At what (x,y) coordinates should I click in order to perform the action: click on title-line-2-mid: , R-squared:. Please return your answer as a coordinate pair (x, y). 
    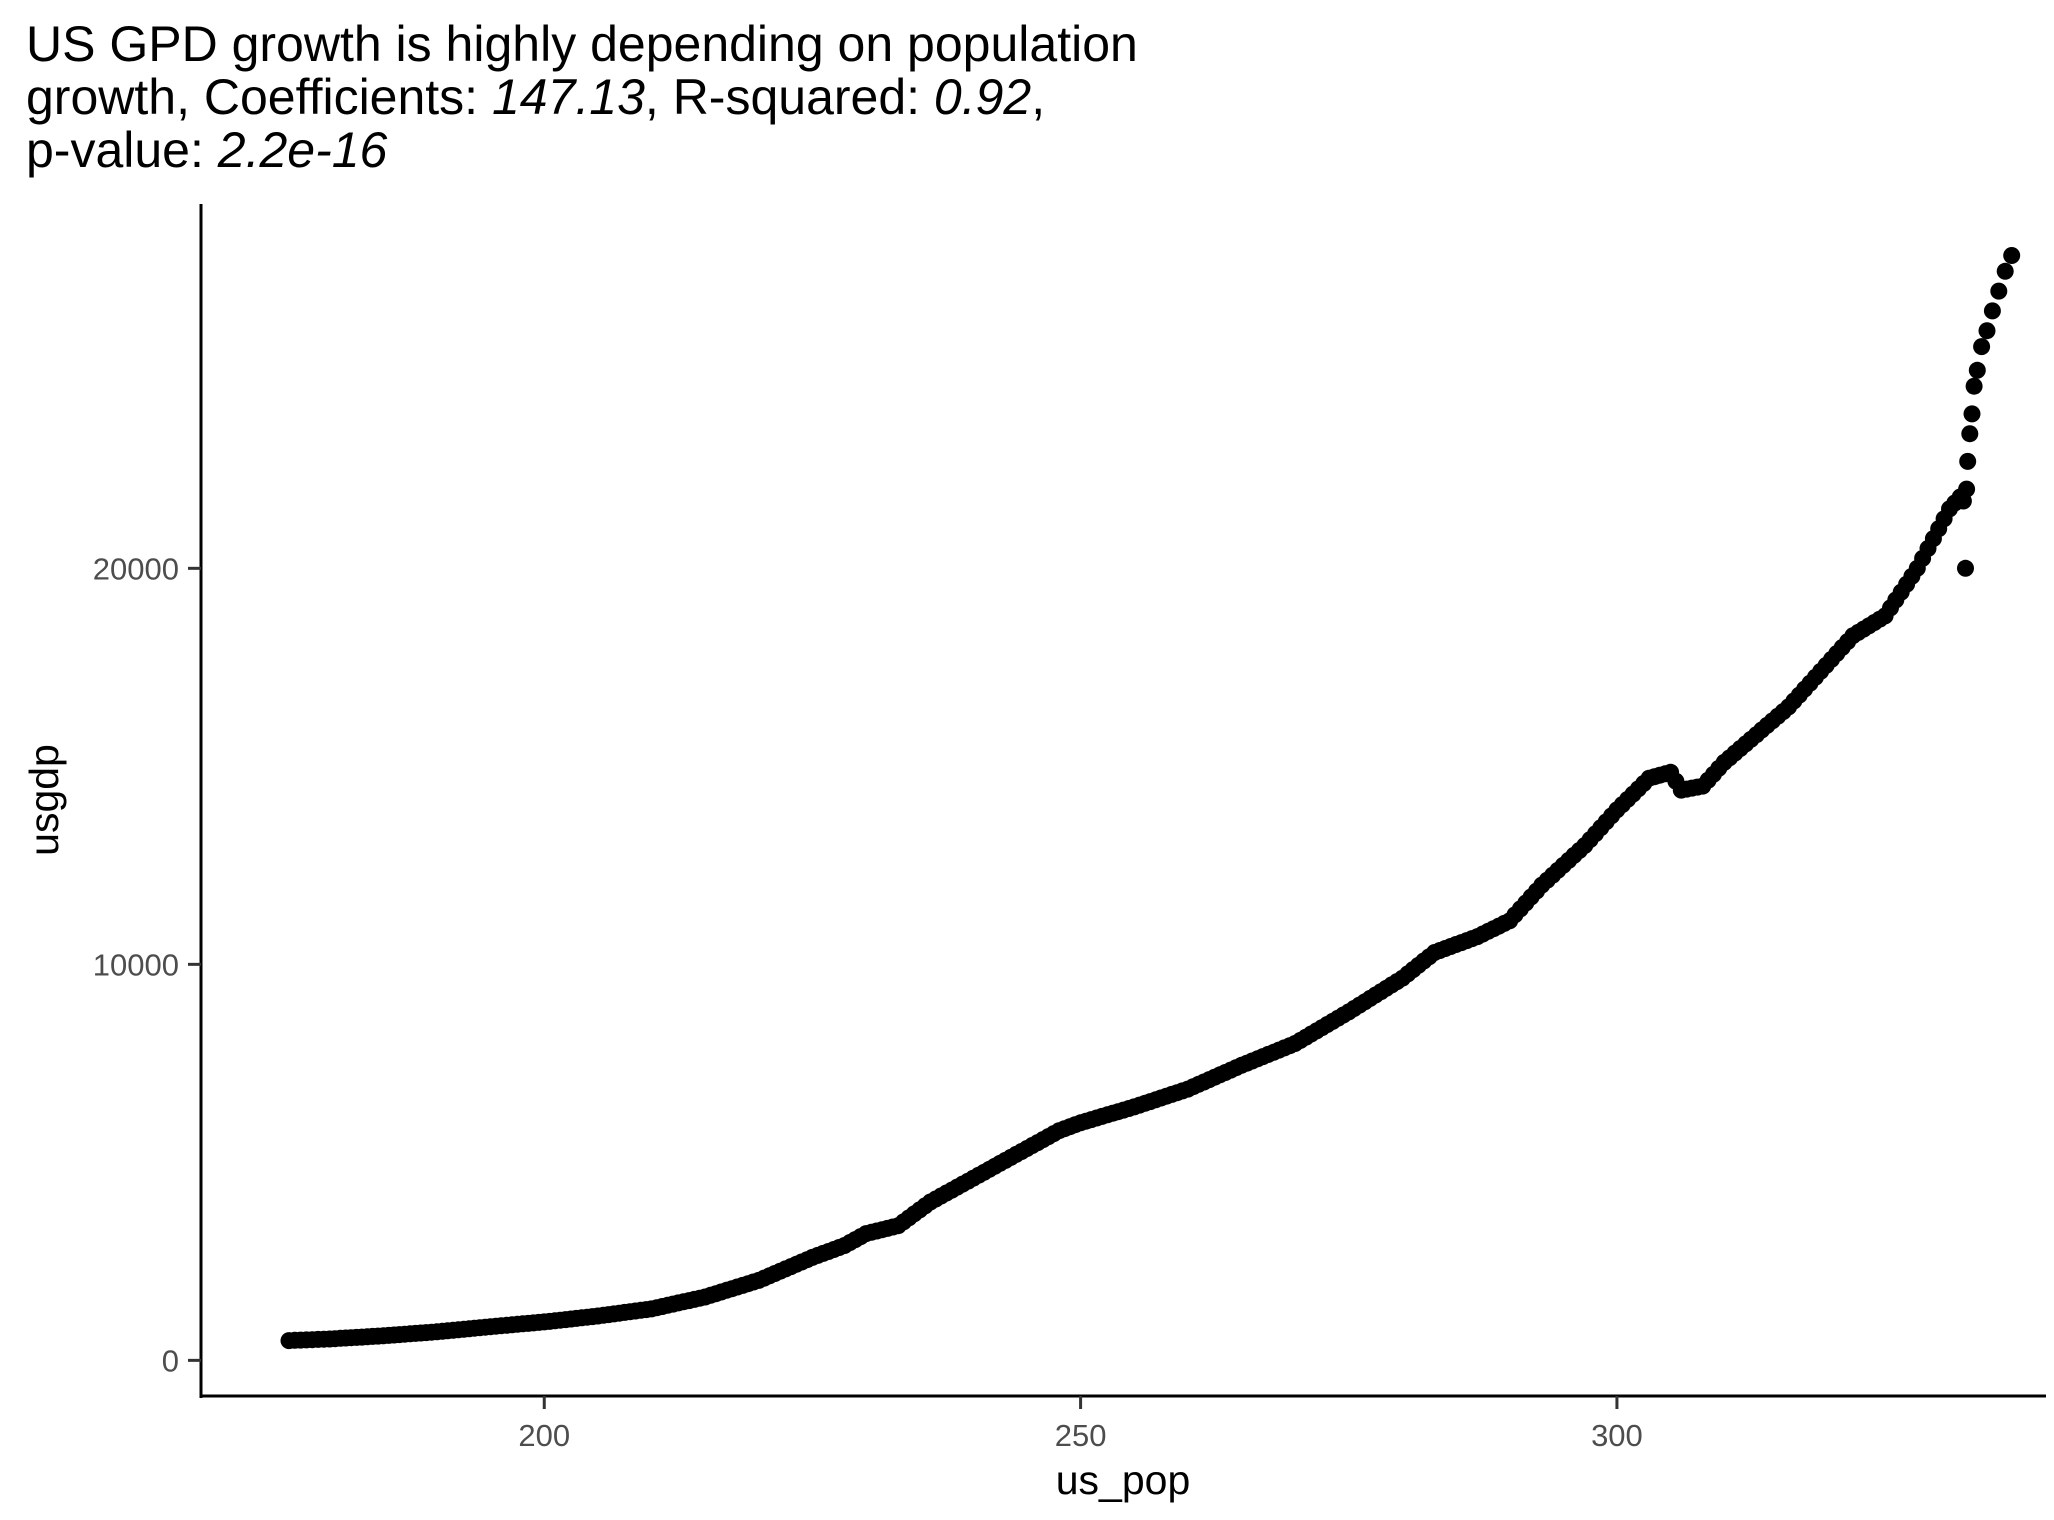
    Looking at the image, I should click on (789, 97).